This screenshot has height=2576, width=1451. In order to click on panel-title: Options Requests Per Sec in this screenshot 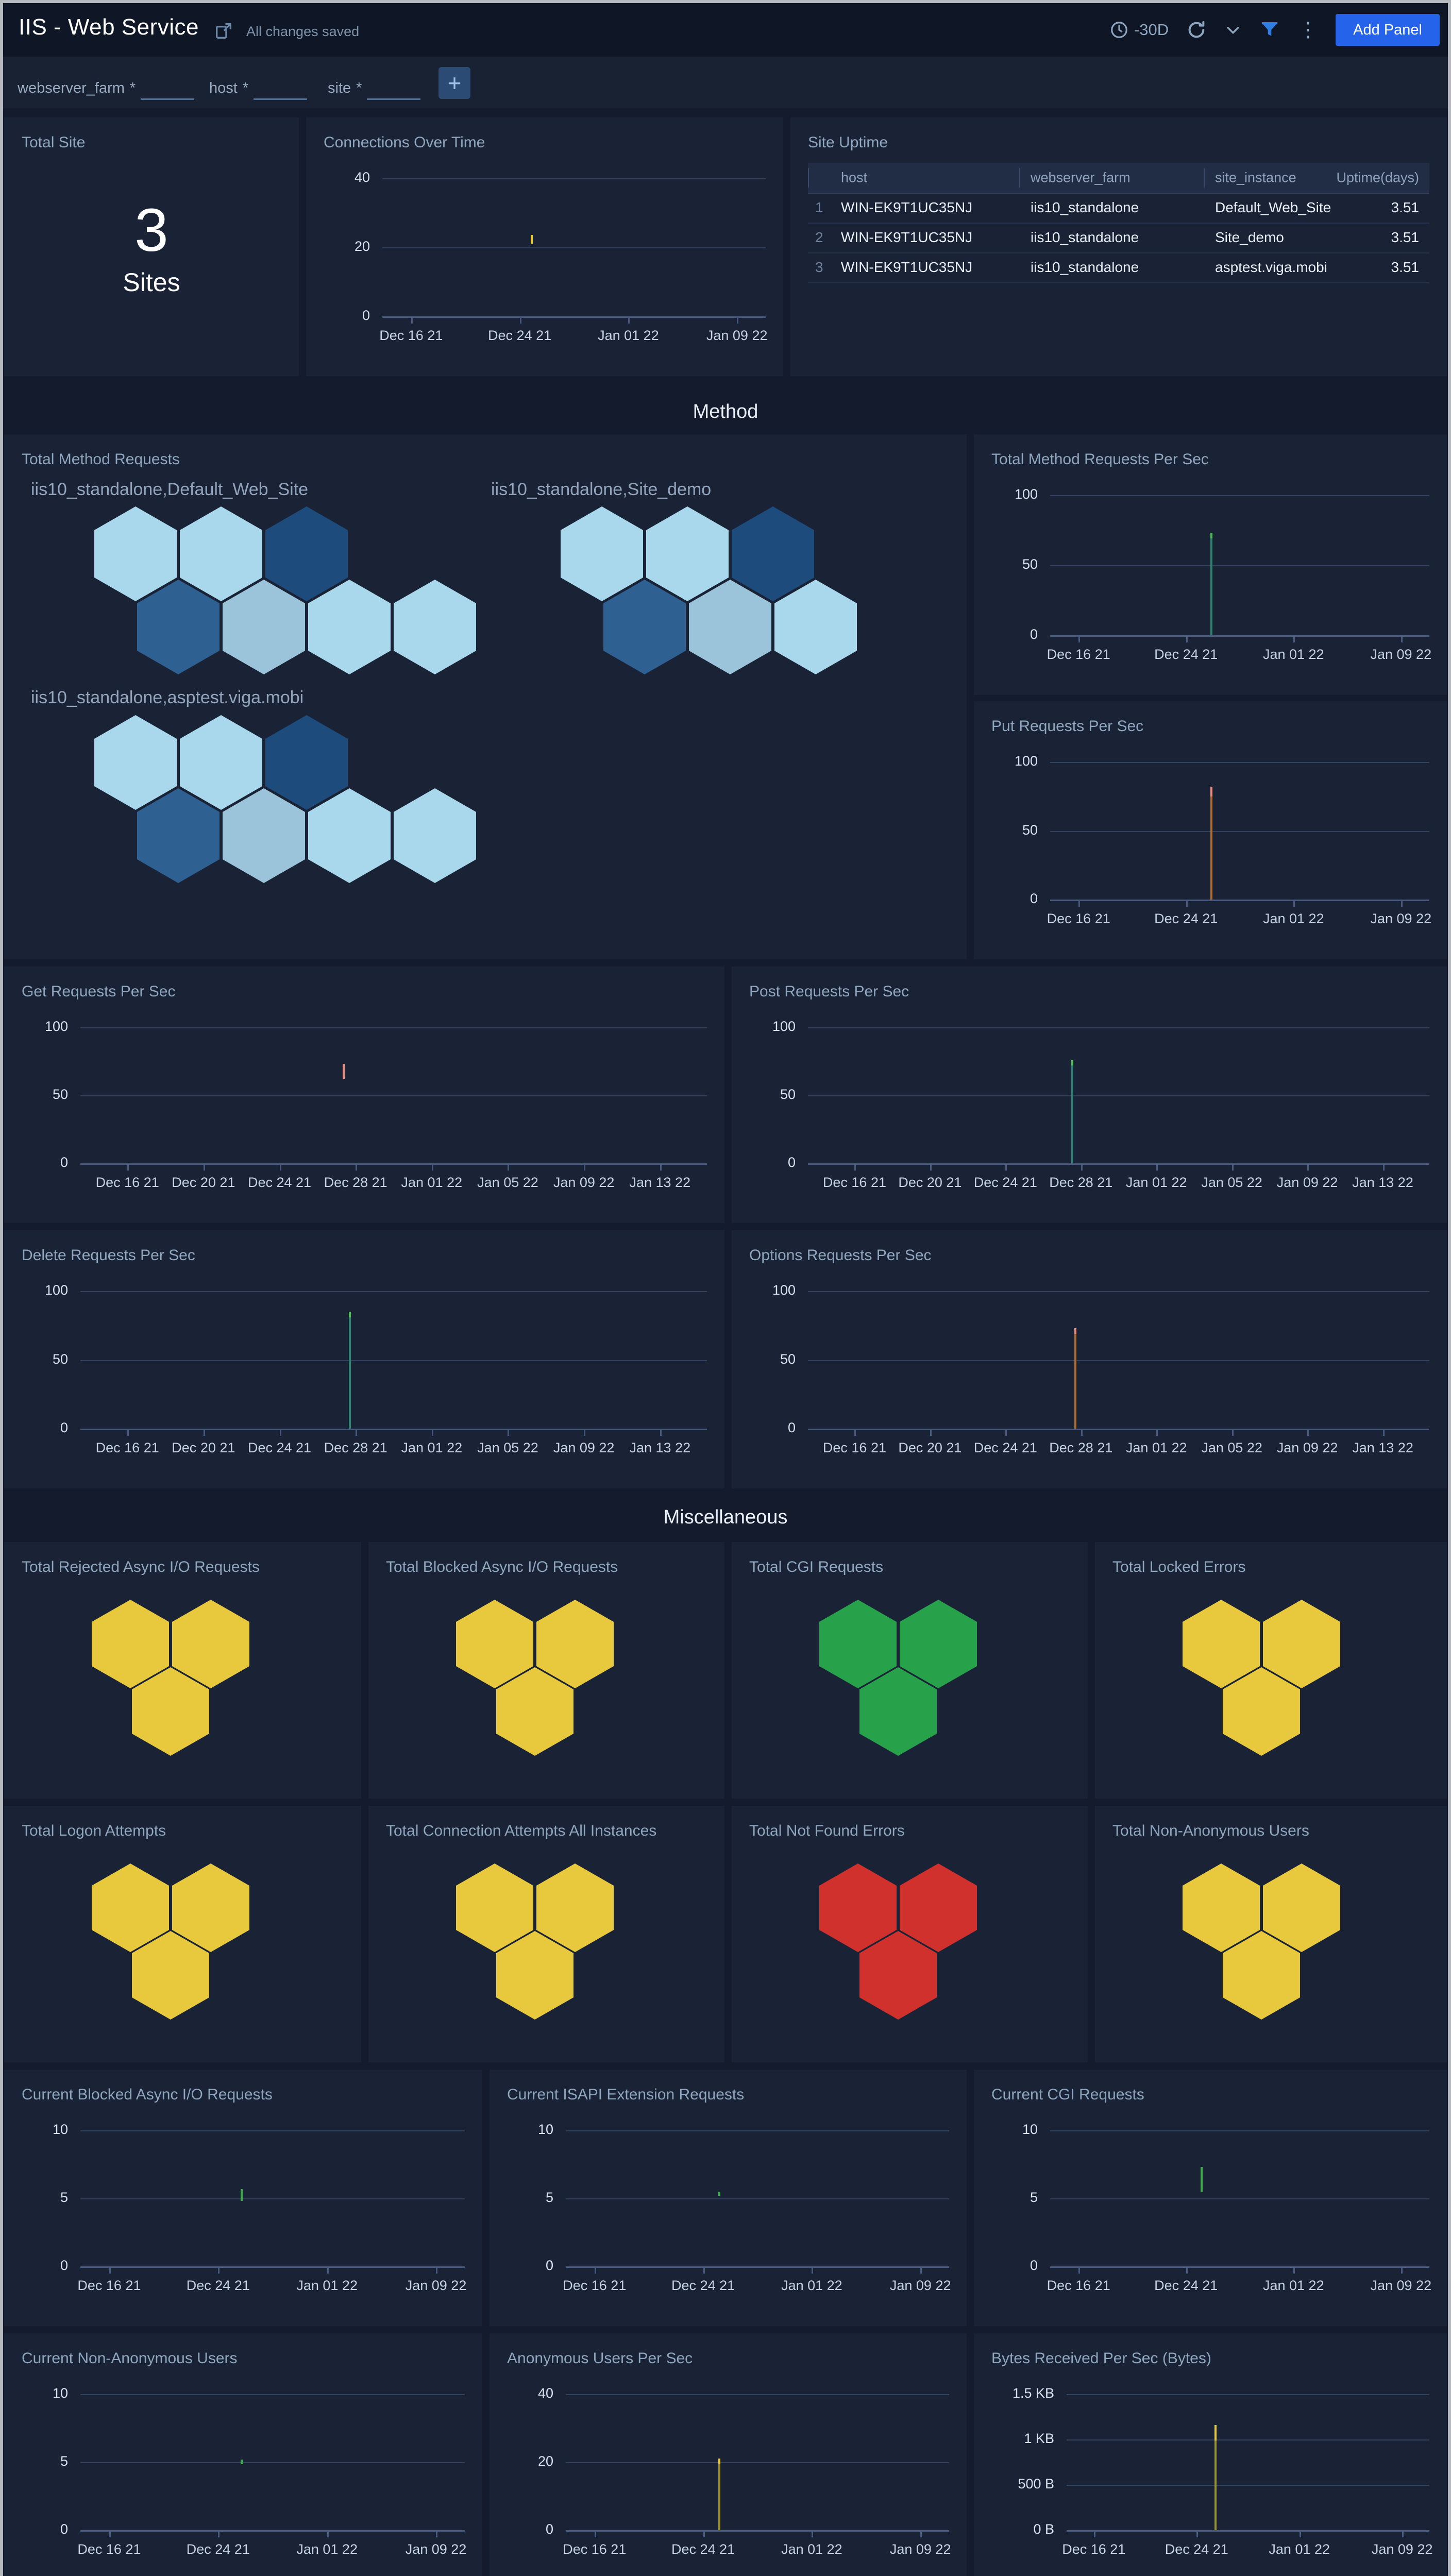, I will do `click(840, 1255)`.